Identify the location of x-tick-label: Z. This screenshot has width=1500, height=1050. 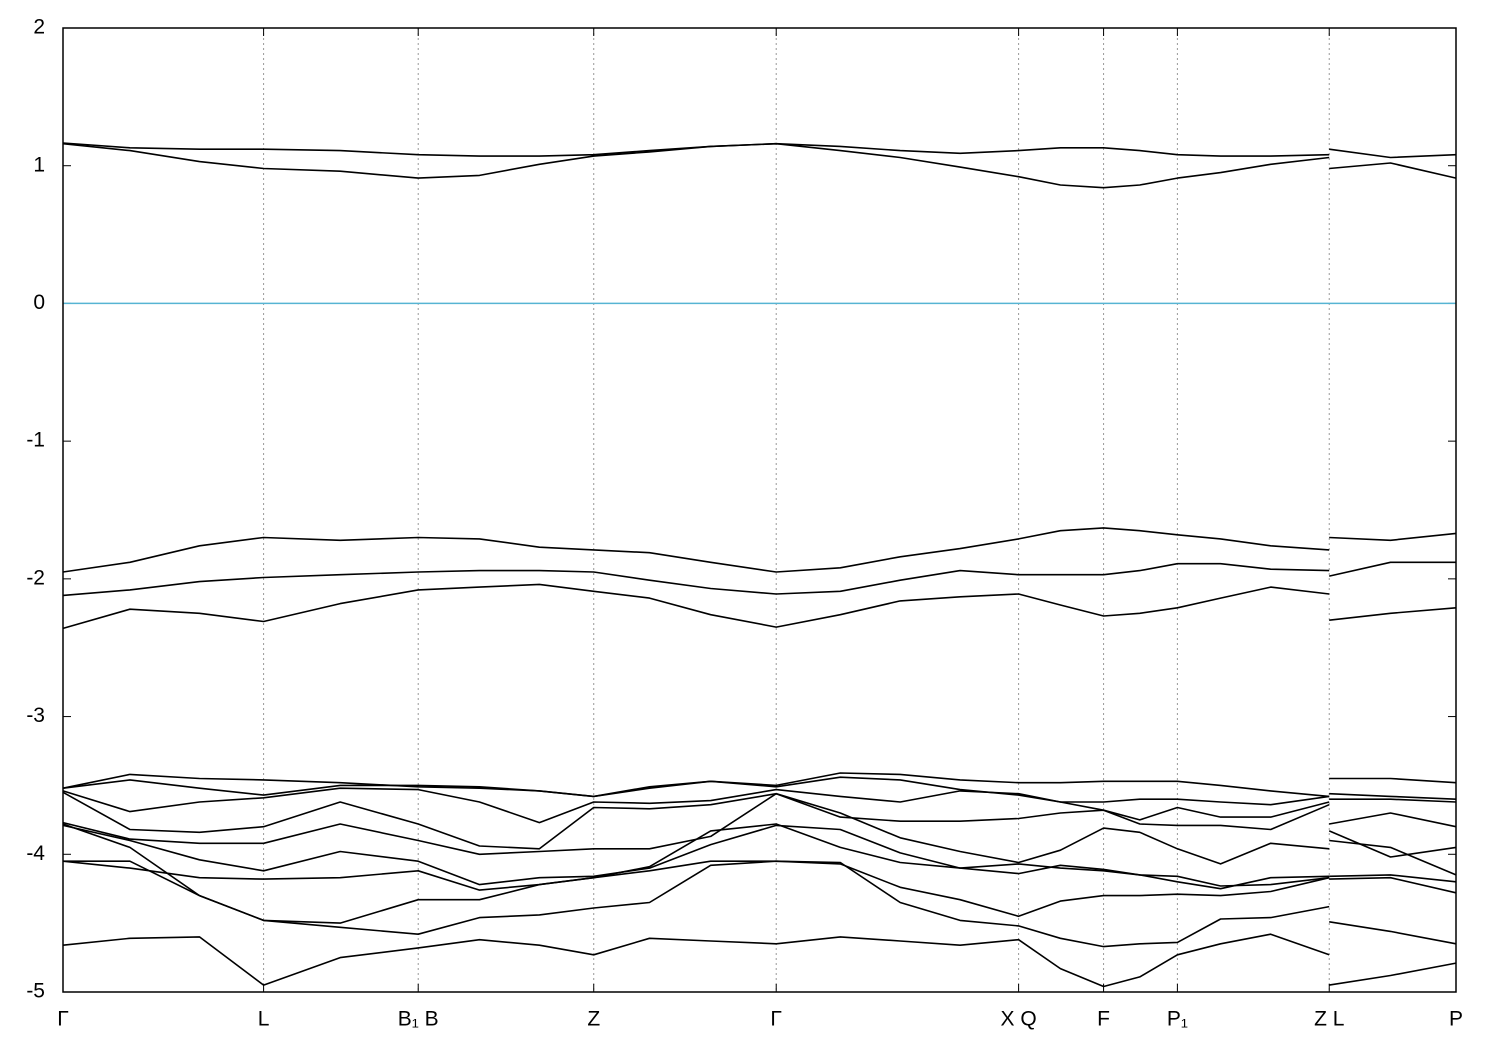
(593, 1019).